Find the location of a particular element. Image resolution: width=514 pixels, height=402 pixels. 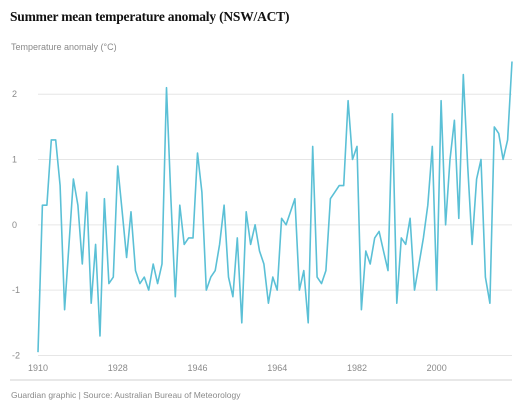

y-tick-label: -2 is located at coordinates (16, 355).